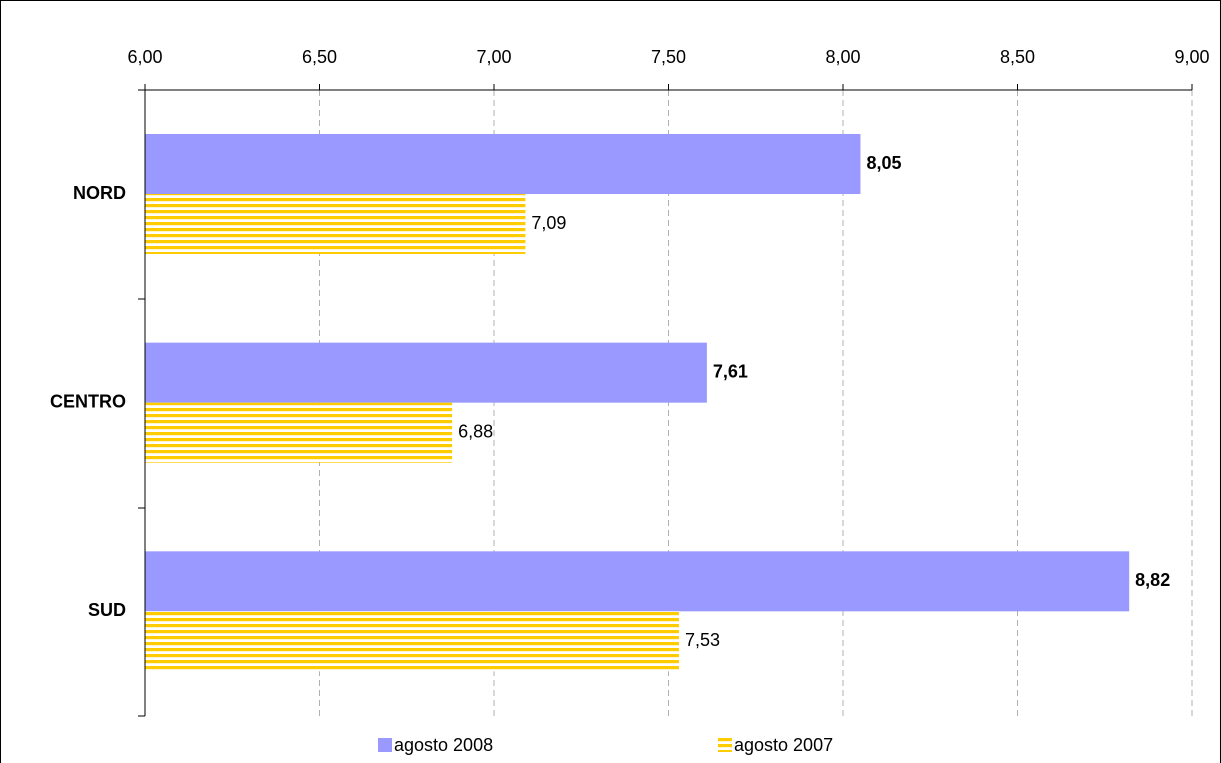 The height and width of the screenshot is (763, 1221). Describe the element at coordinates (443, 745) in the screenshot. I see `legend-label: agosto 2008` at that location.